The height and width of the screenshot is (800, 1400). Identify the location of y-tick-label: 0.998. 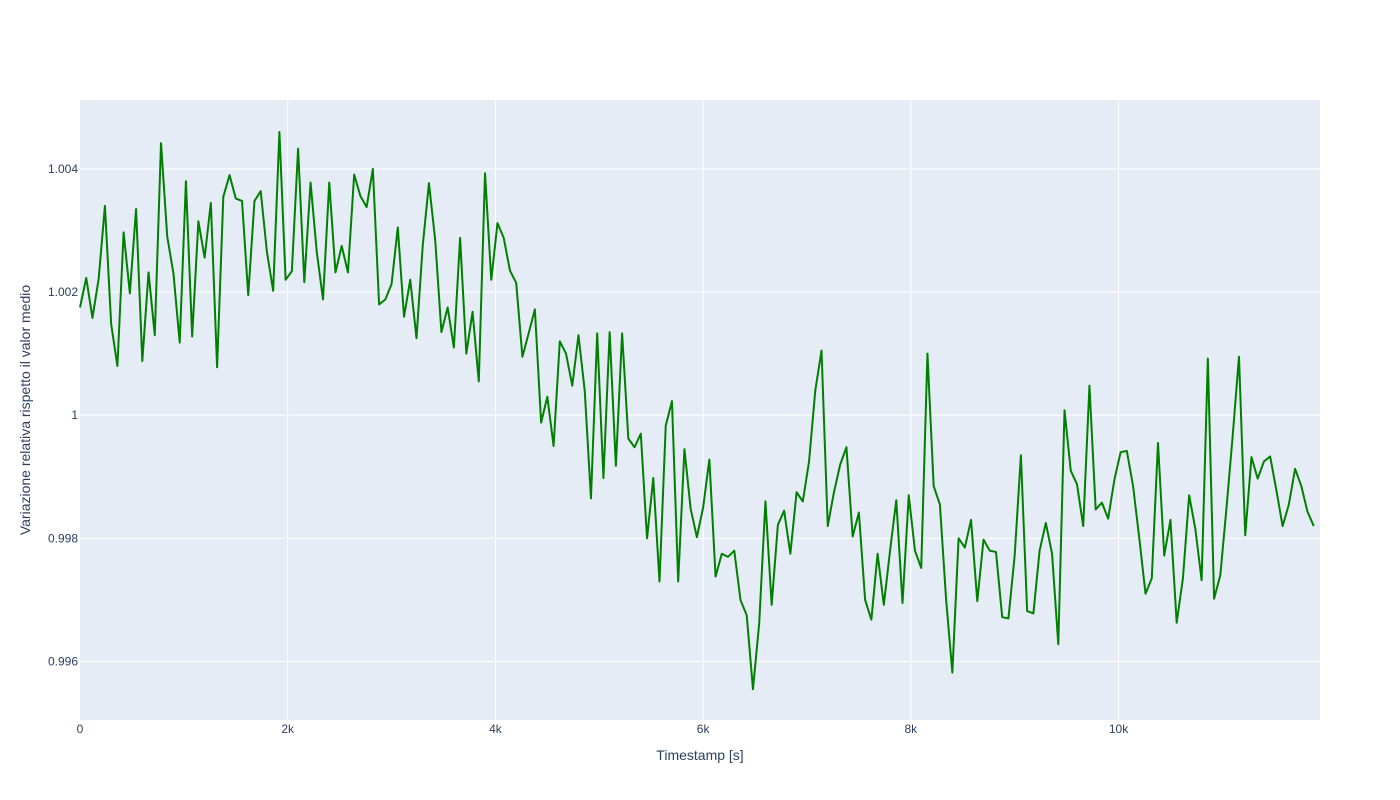
(63, 538).